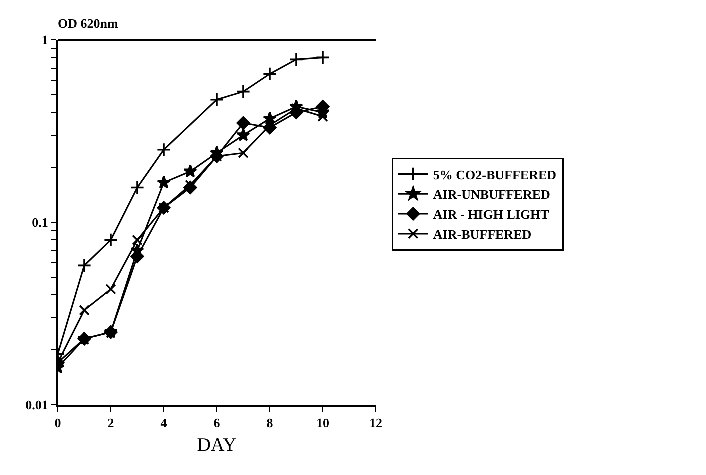 Image resolution: width=706 pixels, height=475 pixels. Describe the element at coordinates (217, 445) in the screenshot. I see `x-axis-title: DAY` at that location.